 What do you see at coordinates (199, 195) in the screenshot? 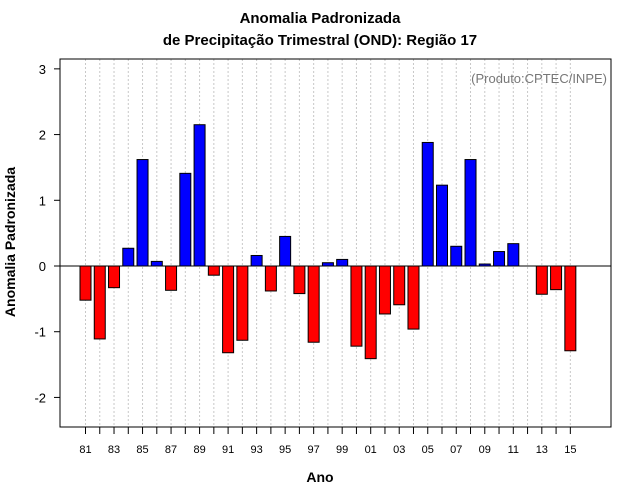
I see `bar-1989` at bounding box center [199, 195].